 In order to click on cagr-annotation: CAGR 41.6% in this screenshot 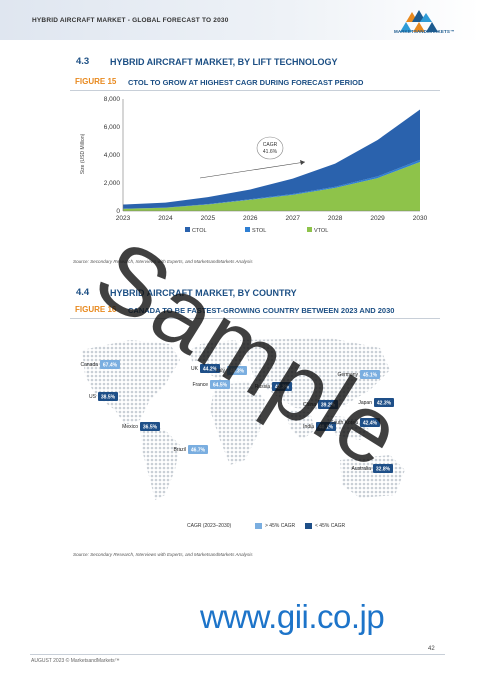, I will do `click(252, 157)`.